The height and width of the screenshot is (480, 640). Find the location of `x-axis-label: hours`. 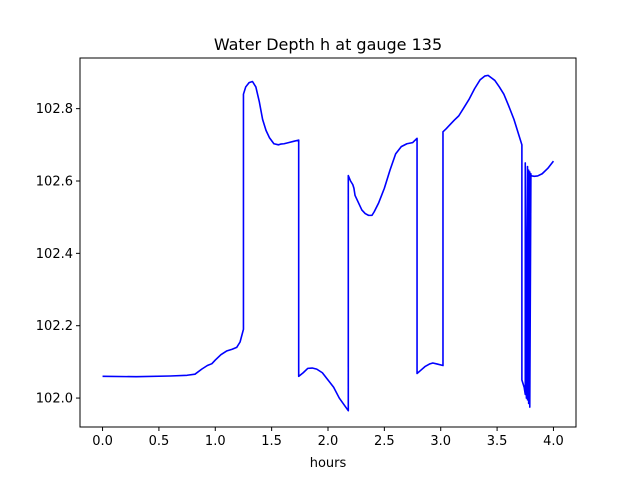

x-axis-label: hours is located at coordinates (328, 463).